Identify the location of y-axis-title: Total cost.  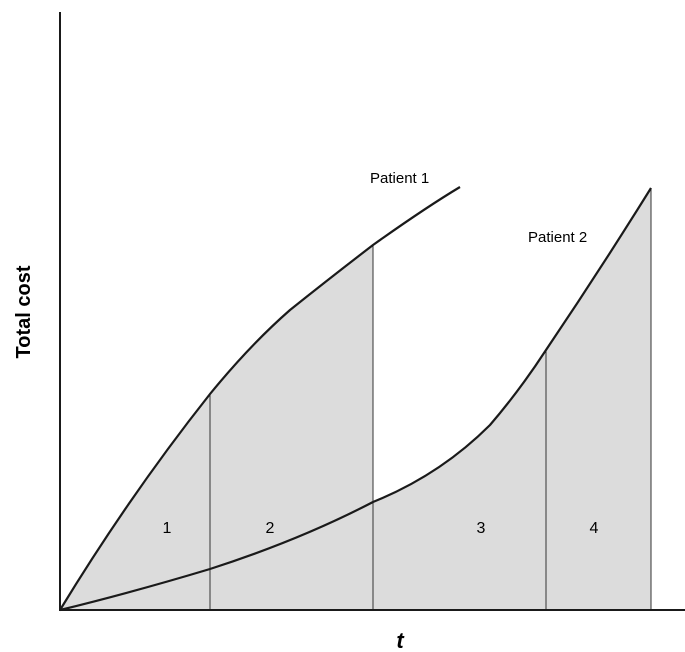
(24, 311).